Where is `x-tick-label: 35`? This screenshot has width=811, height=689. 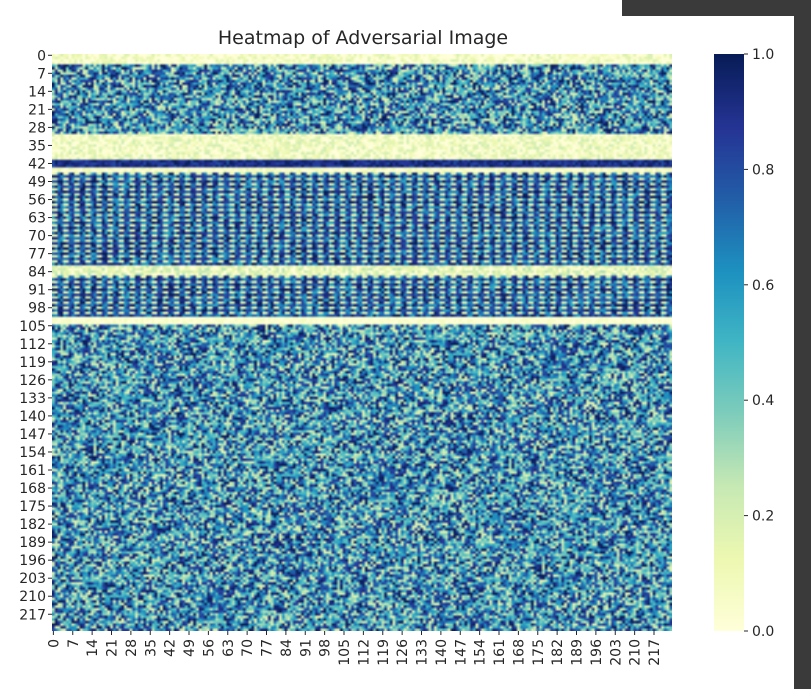 x-tick-label: 35 is located at coordinates (151, 648).